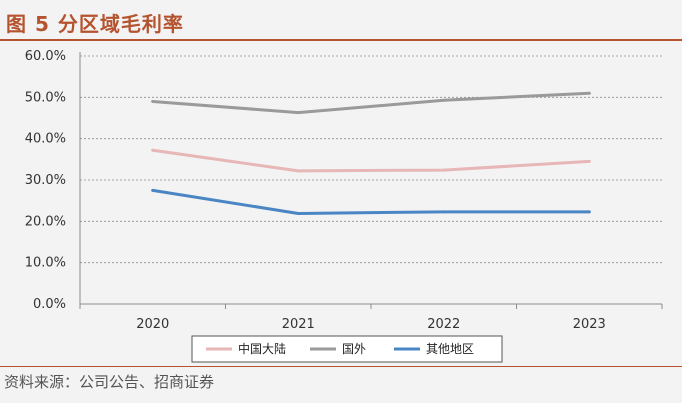  What do you see at coordinates (152, 324) in the screenshot?
I see `x-tick-label: 2020` at bounding box center [152, 324].